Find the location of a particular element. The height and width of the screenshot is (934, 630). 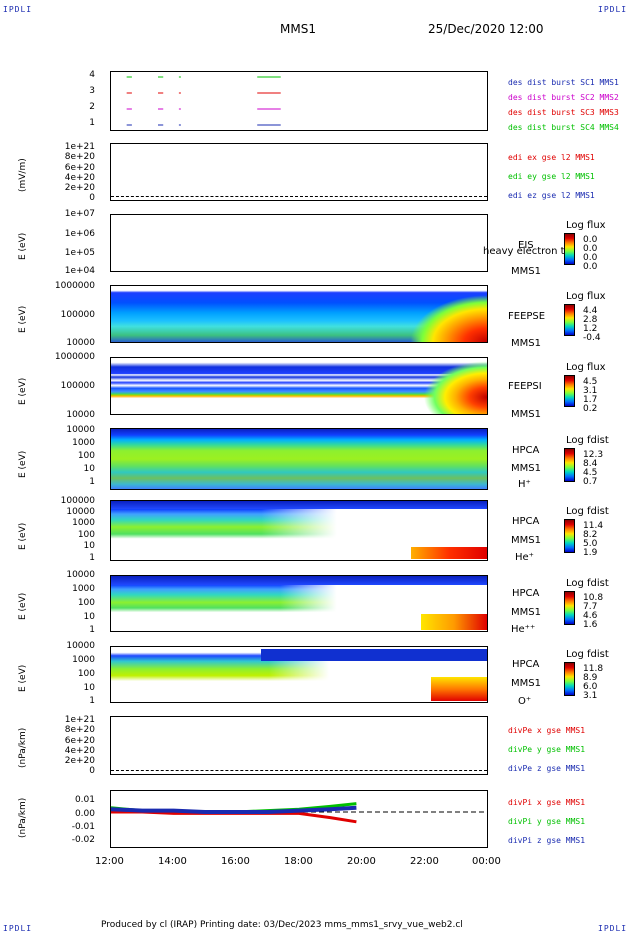

divpi-plot is located at coordinates (299, 813).